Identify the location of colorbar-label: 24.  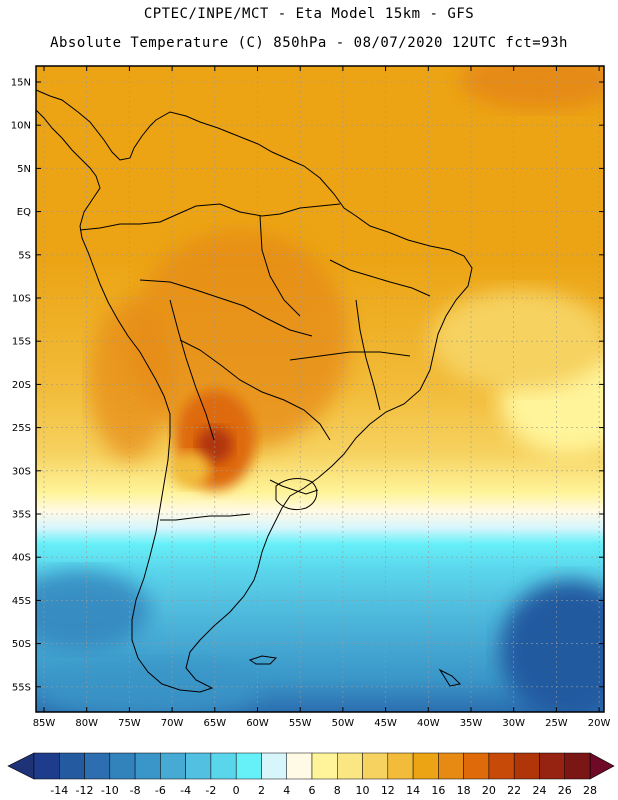
(539, 790).